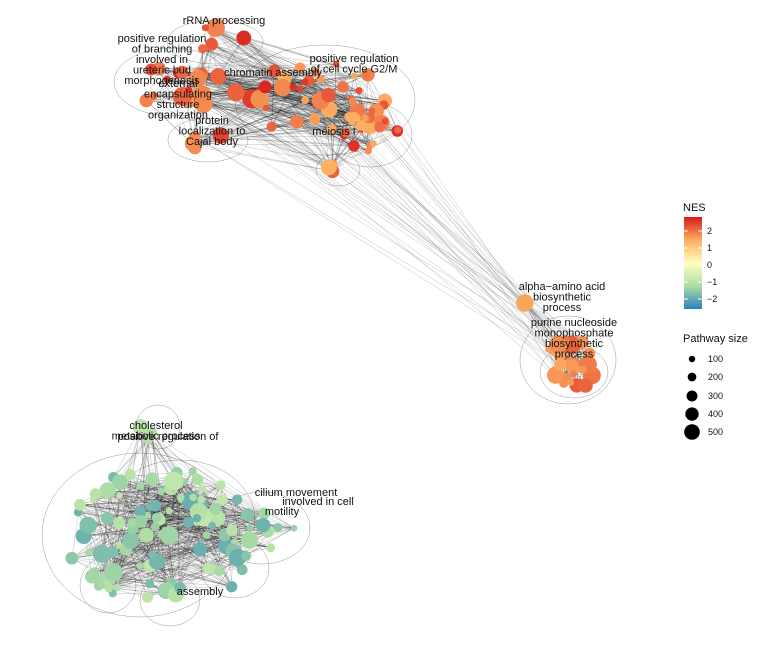  Describe the element at coordinates (715, 321) in the screenshot. I see `legend: NES 2 1 0 −1 −2 Pathway size 100 200 300 400 500` at that location.